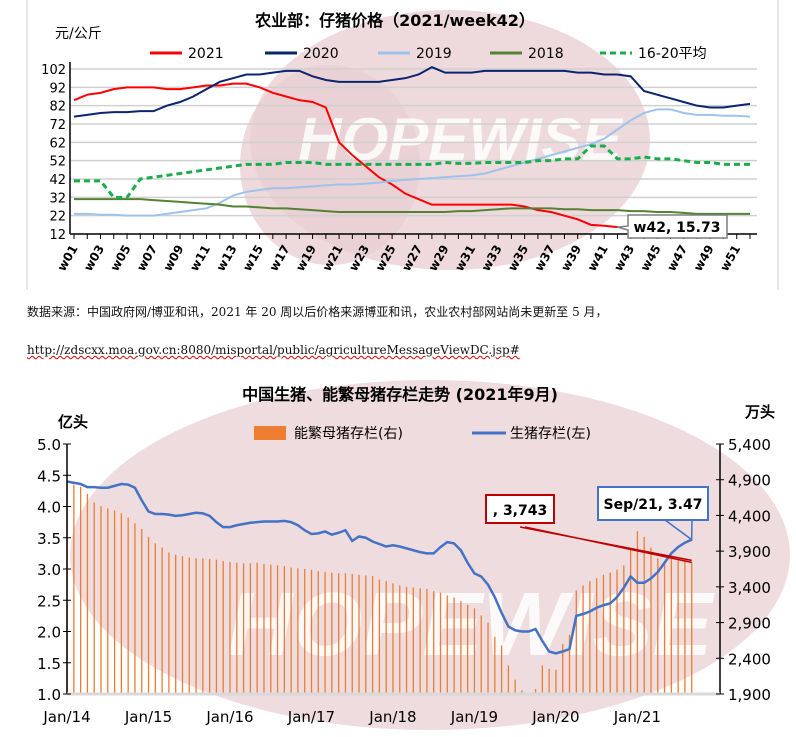 Image resolution: width=796 pixels, height=737 pixels. I want to click on annotation-box, so click(672, 226).